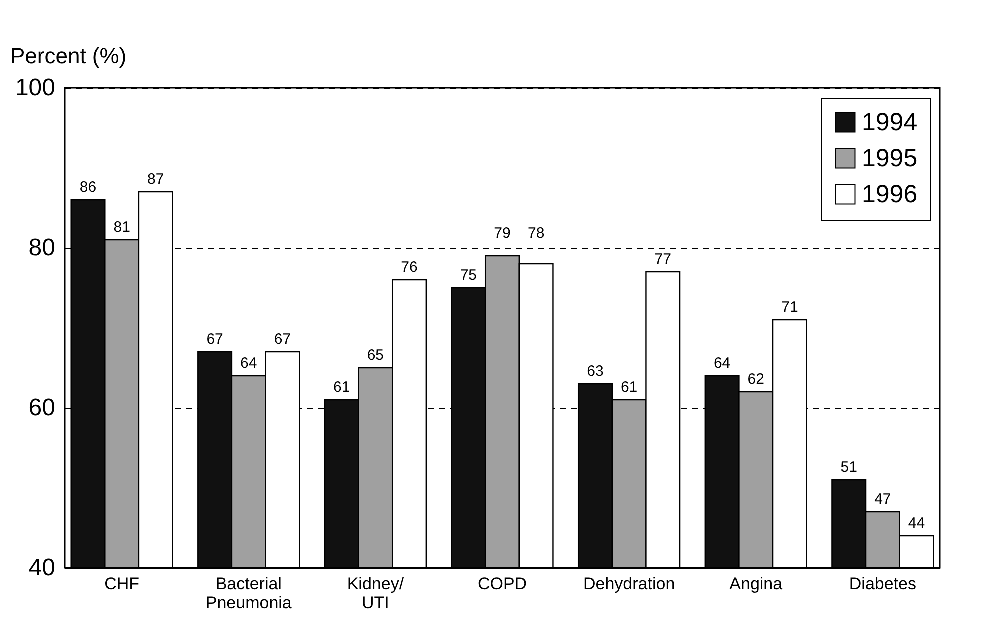 The height and width of the screenshot is (623, 981). What do you see at coordinates (849, 467) in the screenshot?
I see `data-label: 51` at bounding box center [849, 467].